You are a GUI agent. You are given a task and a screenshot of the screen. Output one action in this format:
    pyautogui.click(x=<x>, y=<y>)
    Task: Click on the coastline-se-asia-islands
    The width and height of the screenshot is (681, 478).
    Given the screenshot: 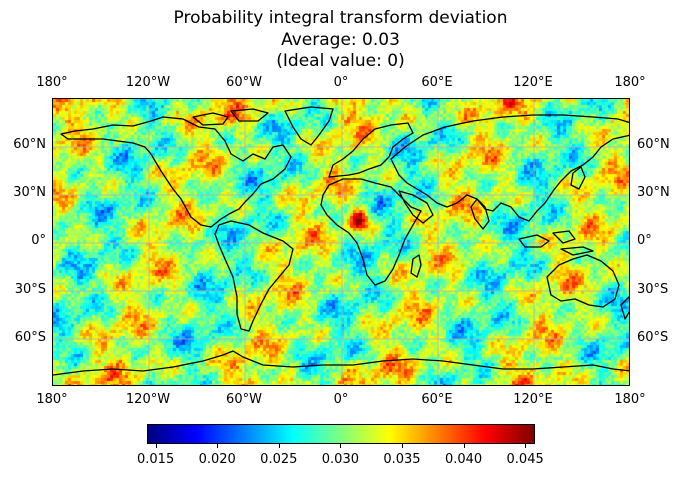 What is the action you would take?
    pyautogui.click(x=556, y=243)
    